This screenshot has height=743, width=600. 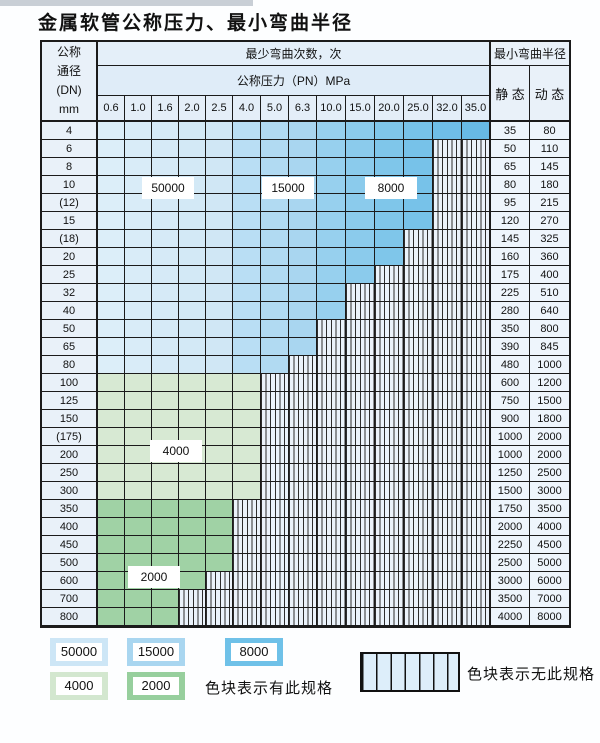 I want to click on dynamic-value: 1800, so click(x=549, y=419).